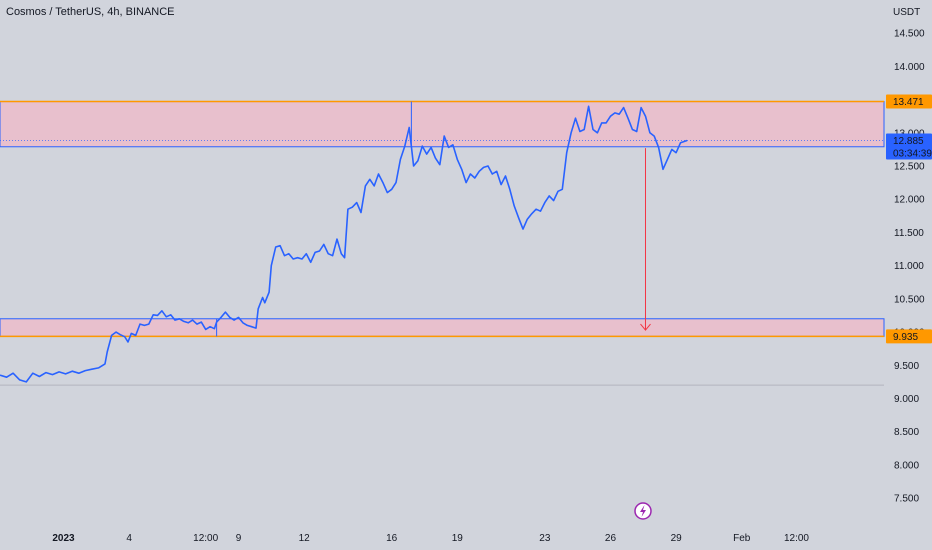 The image size is (932, 550). I want to click on y-tick-label: 7.500, so click(906, 499).